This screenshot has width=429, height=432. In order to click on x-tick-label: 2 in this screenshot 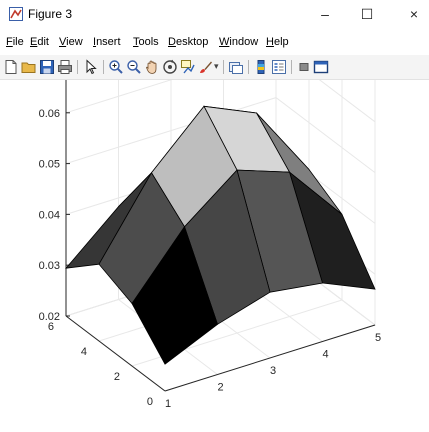, I will do `click(220, 388)`.